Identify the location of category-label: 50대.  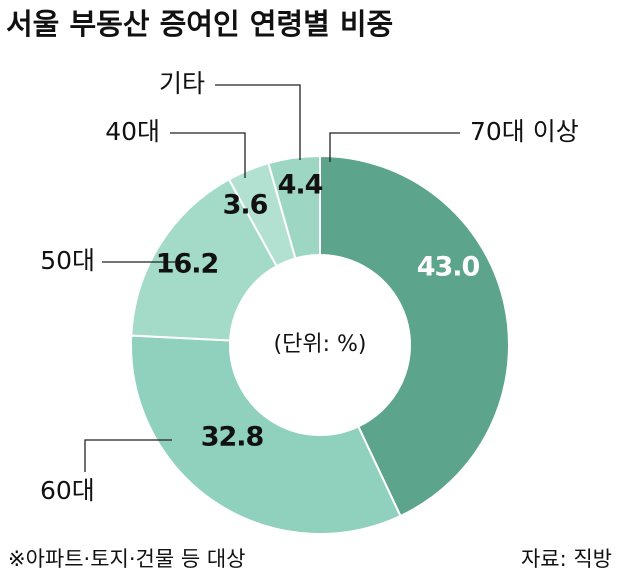
(67, 260).